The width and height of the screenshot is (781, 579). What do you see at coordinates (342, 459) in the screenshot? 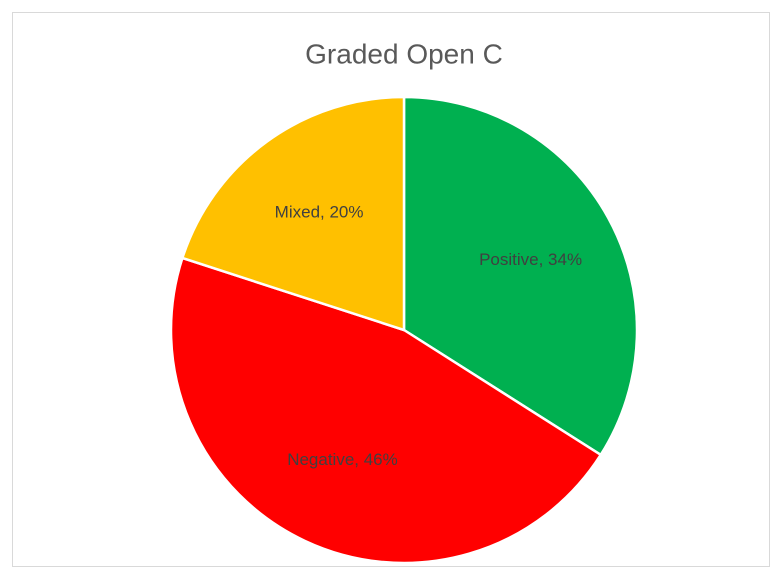
I see `data-label: Negative, 46%` at bounding box center [342, 459].